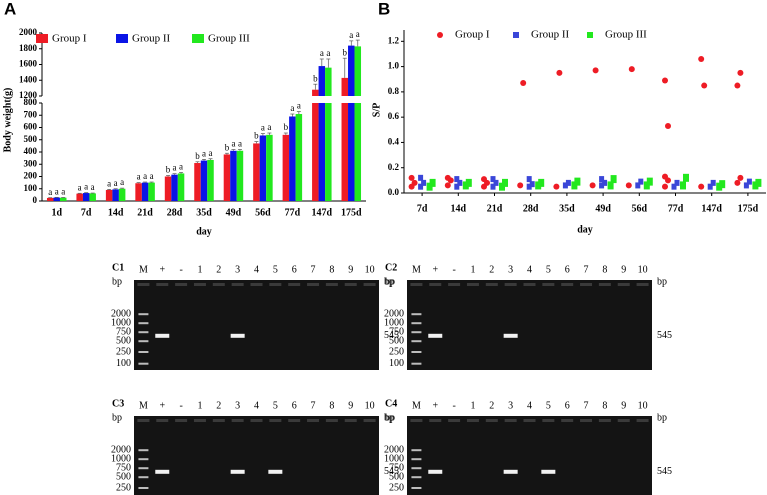  What do you see at coordinates (640, 208) in the screenshot?
I see `x-tick-label: 56d` at bounding box center [640, 208].